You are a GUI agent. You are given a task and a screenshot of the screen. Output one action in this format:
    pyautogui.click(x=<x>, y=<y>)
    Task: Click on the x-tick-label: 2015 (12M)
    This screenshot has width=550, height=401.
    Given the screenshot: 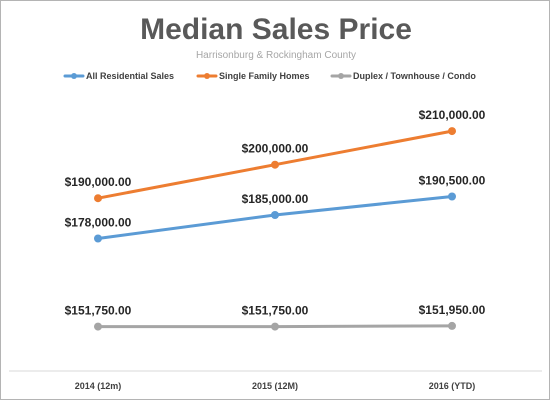 What is the action you would take?
    pyautogui.click(x=275, y=386)
    